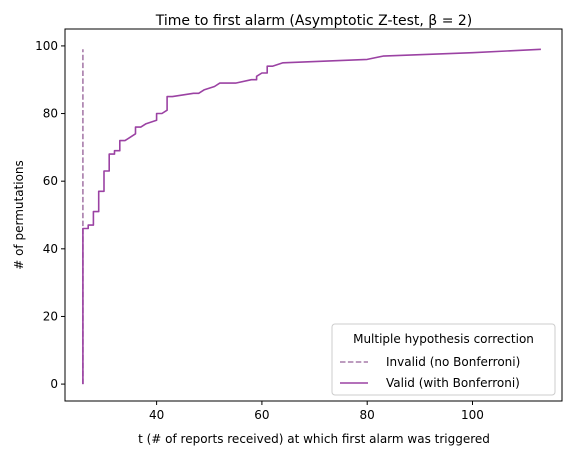 The width and height of the screenshot is (571, 457). What do you see at coordinates (316, 411) in the screenshot?
I see `x-axis: 40 60 80 100` at bounding box center [316, 411].